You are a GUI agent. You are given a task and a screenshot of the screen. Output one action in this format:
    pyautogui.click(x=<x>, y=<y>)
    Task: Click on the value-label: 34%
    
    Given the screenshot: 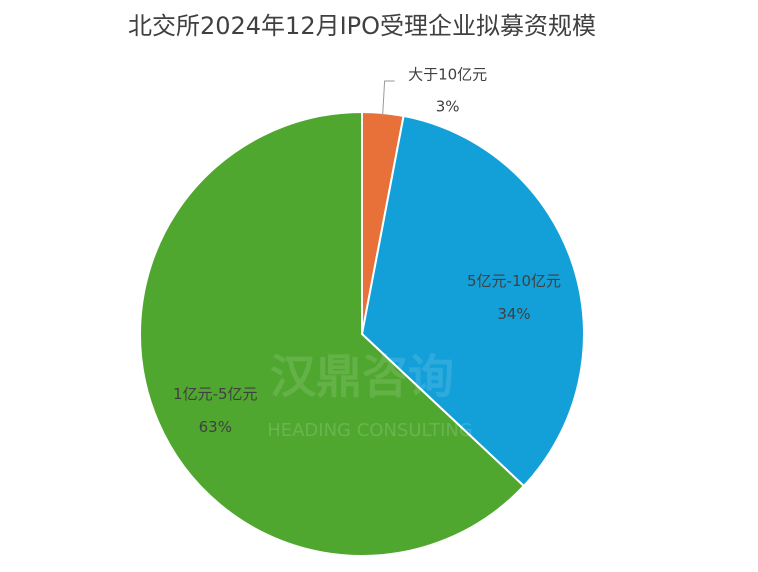 What is the action you would take?
    pyautogui.click(x=513, y=314)
    